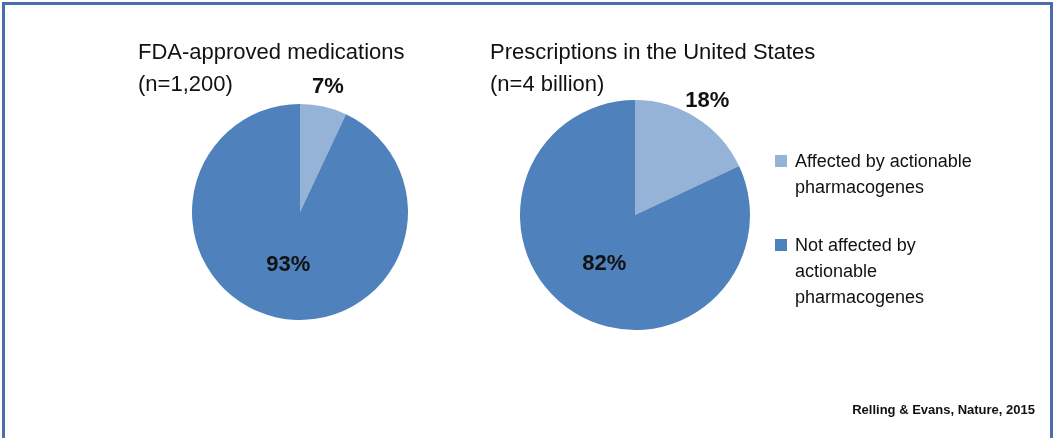 This screenshot has height=438, width=1061. Describe the element at coordinates (328, 86) in the screenshot. I see `data-label: 7%` at that location.